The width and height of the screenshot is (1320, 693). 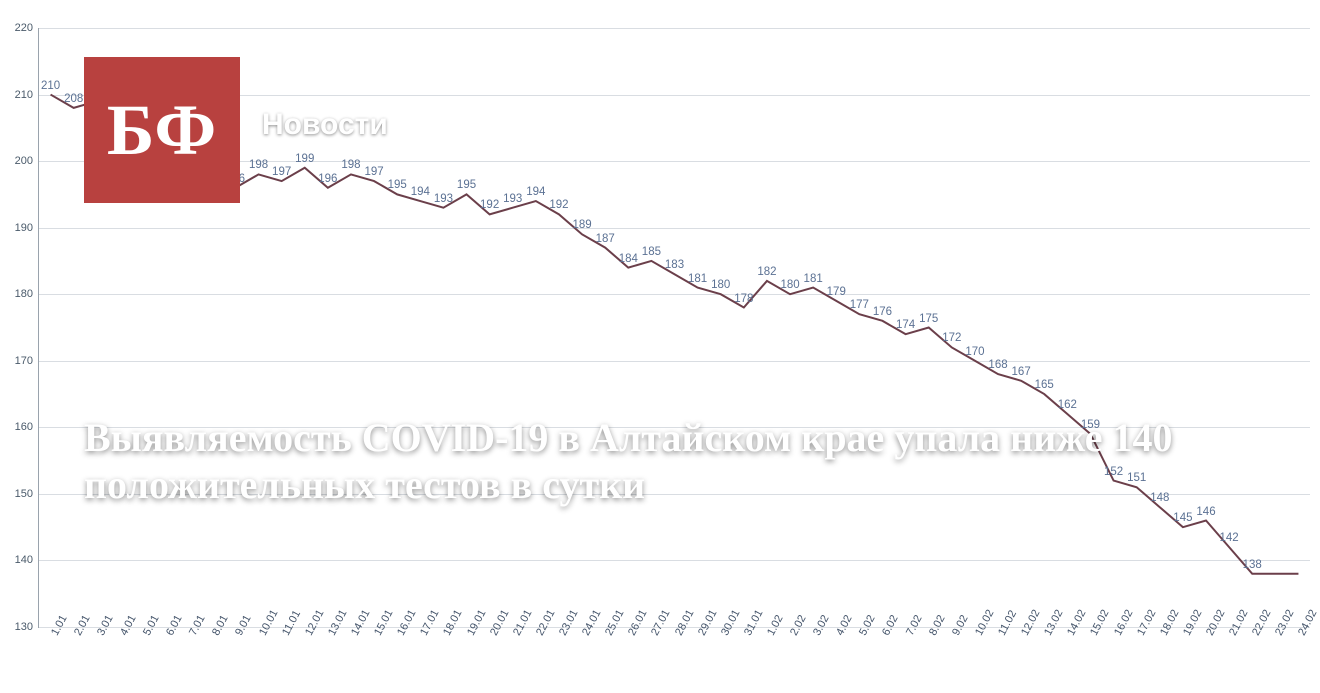 What do you see at coordinates (23, 360) in the screenshot?
I see `y-axis-tick-label: 170` at bounding box center [23, 360].